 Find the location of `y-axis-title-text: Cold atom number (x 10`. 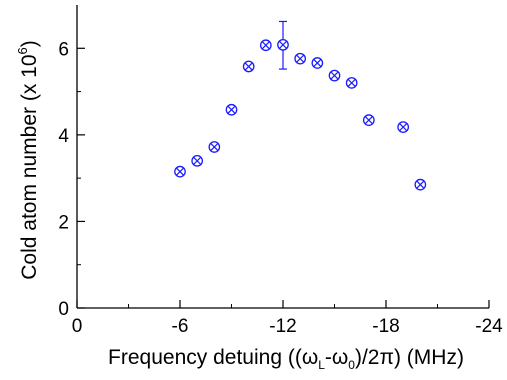

y-axis-title-text: Cold atom number (x 10 is located at coordinates (29, 166).